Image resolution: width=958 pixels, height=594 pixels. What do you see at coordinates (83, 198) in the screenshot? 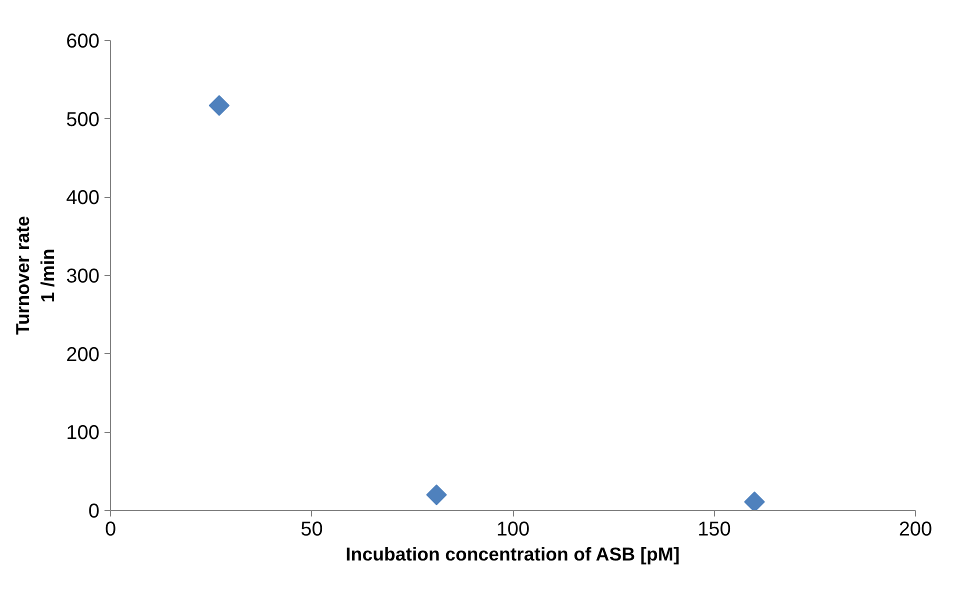
I see `y-tick-label: 400` at bounding box center [83, 198].